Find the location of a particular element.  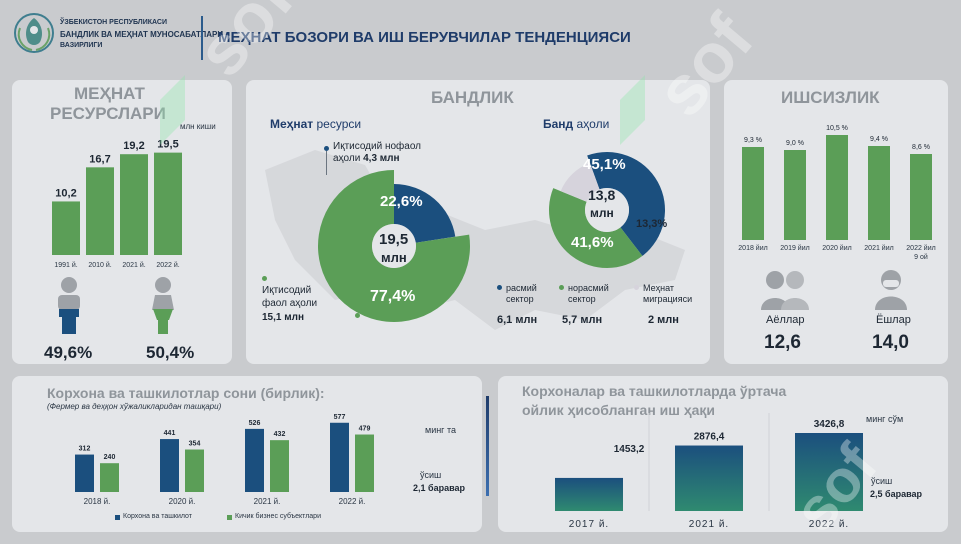

donut2-pct-informal: 41,6% is located at coordinates (592, 242).